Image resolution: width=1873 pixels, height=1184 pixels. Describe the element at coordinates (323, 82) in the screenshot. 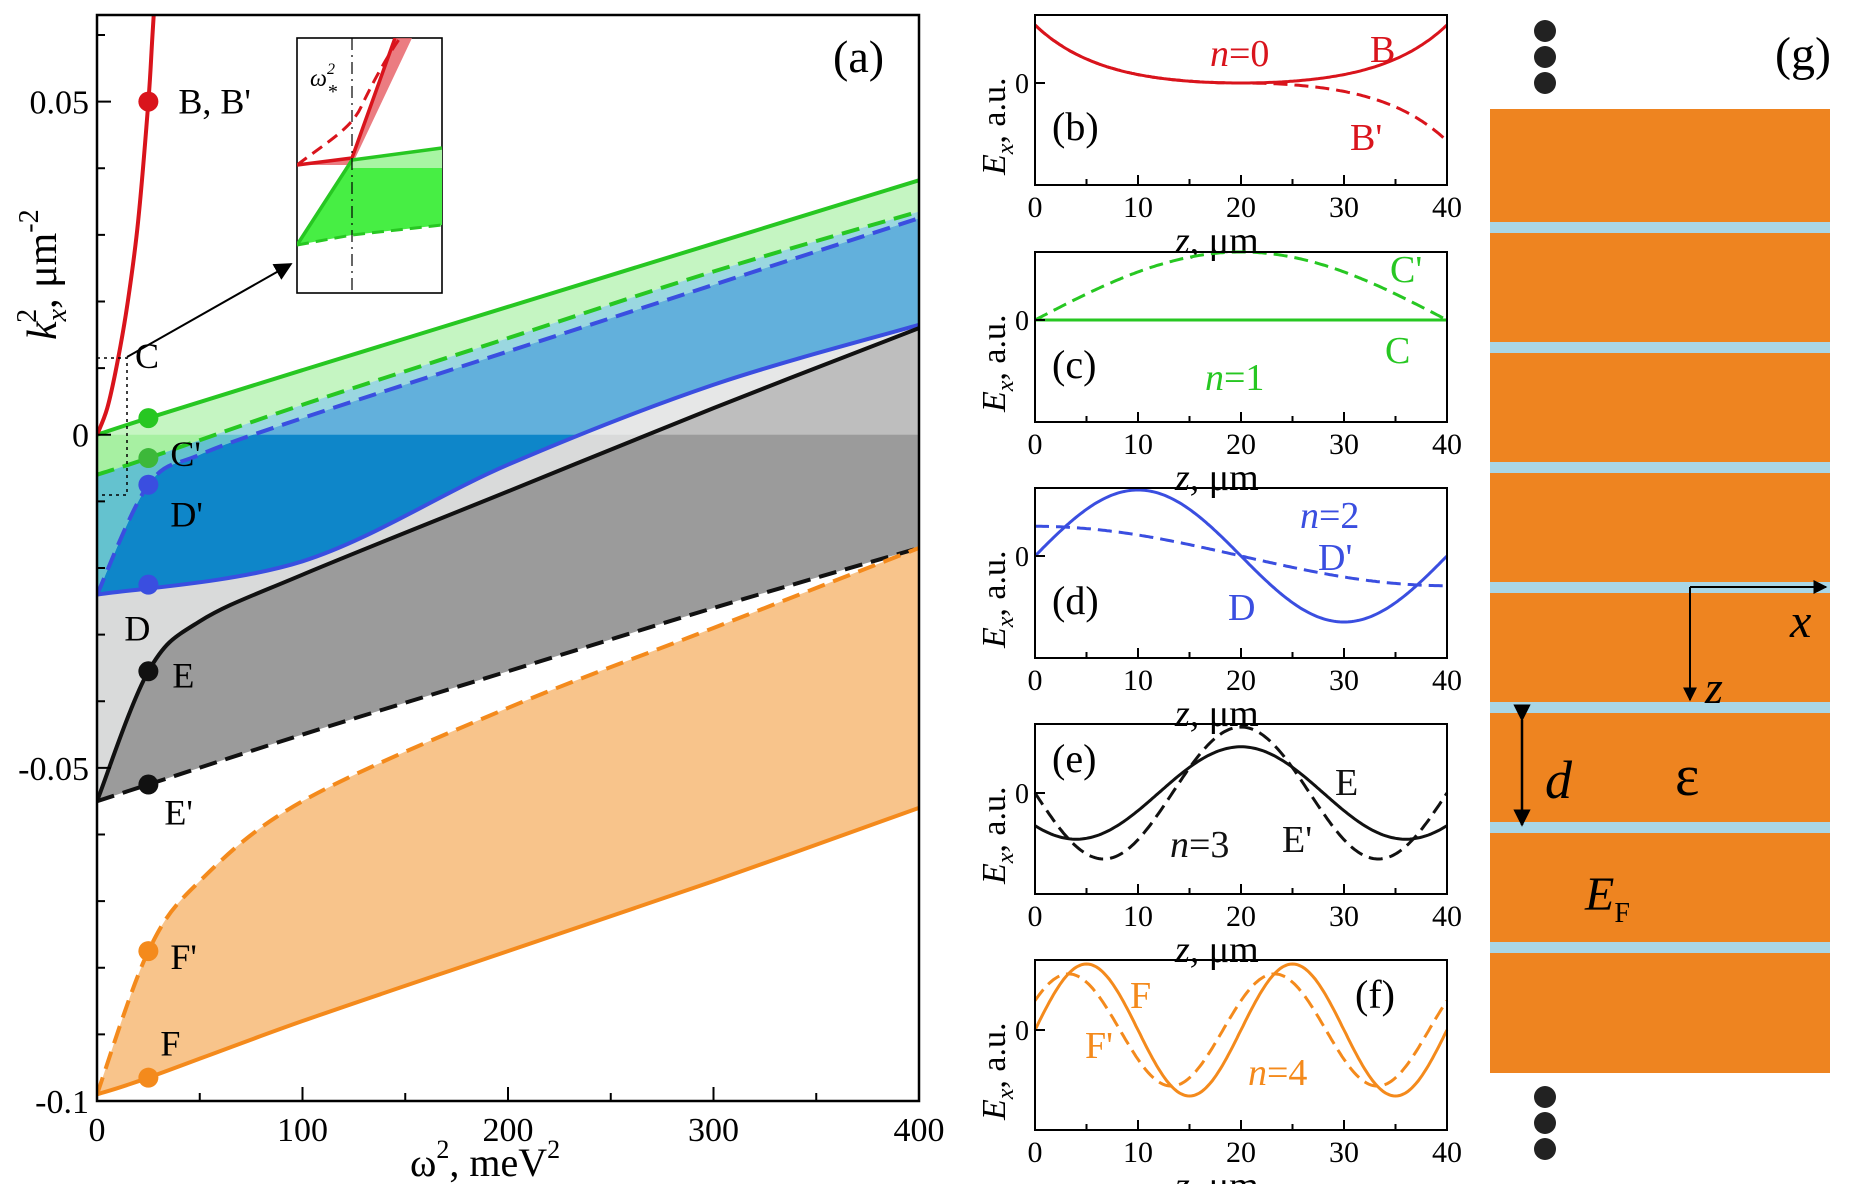

I see `inset-omega-star-label: ω2 *` at that location.